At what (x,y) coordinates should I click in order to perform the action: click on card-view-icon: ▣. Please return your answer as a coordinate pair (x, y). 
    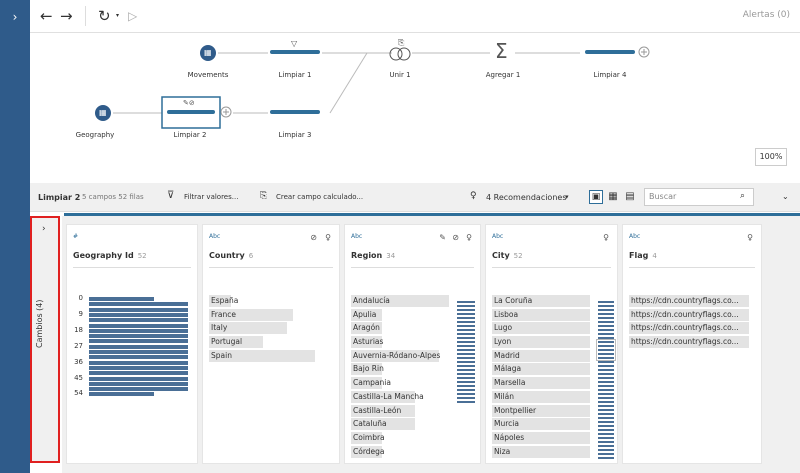
    Looking at the image, I should click on (596, 197).